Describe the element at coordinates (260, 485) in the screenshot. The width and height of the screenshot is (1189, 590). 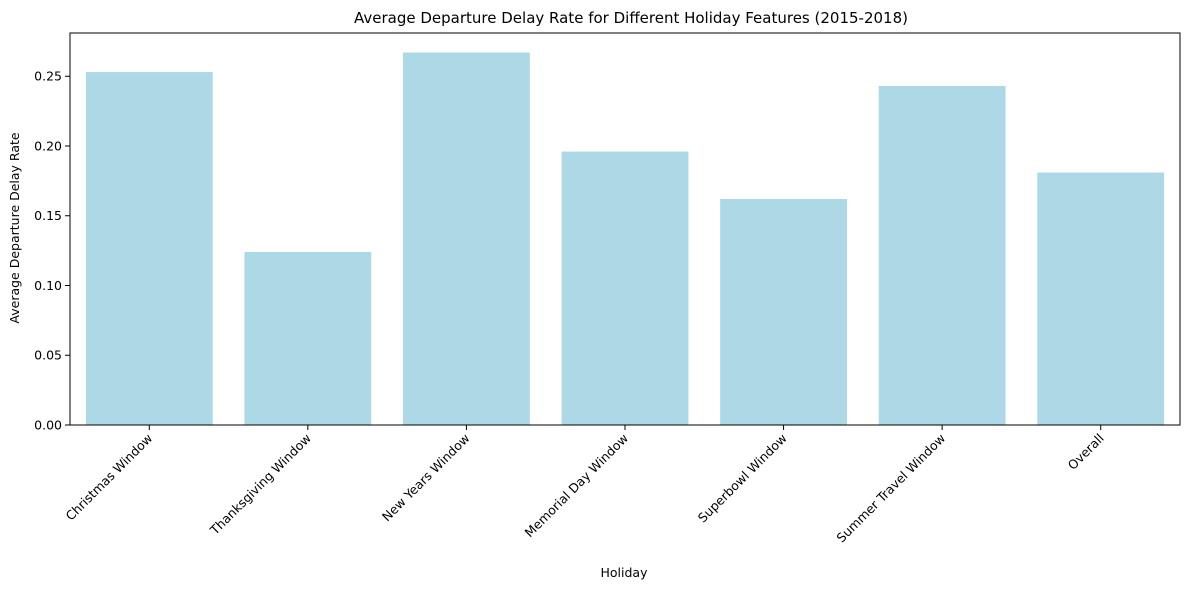
I see `x-tick-label: Thanksgiving Window` at that location.